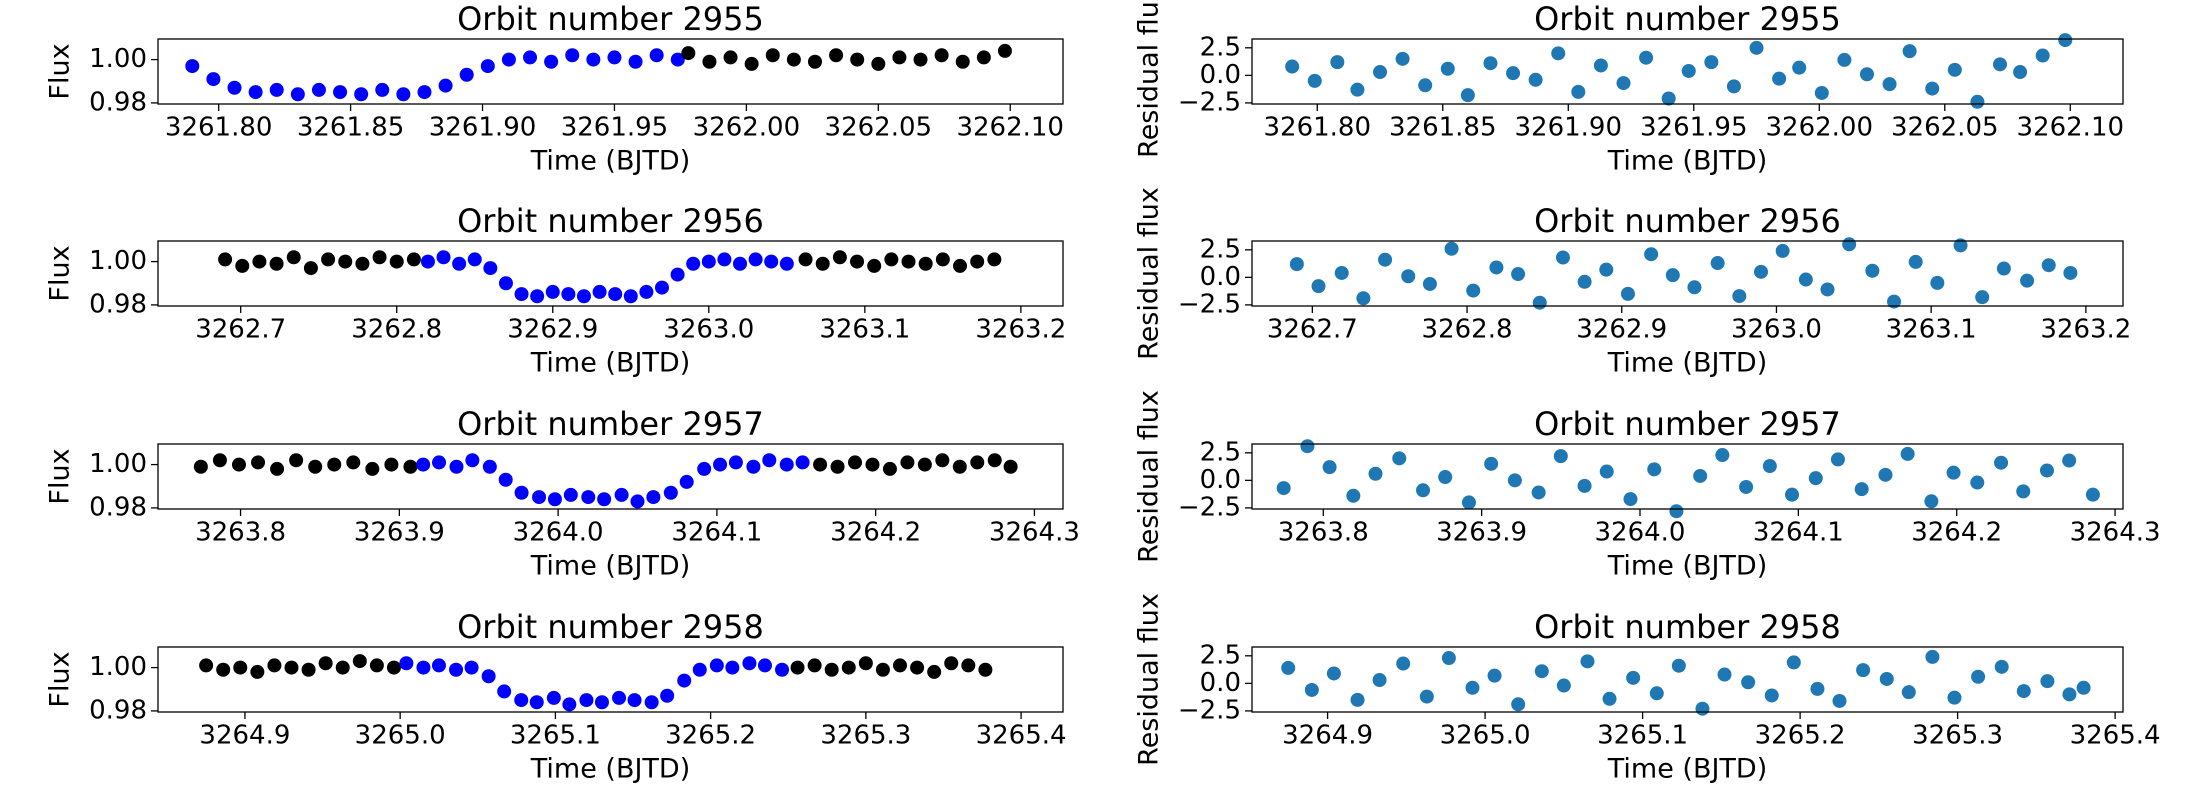 The width and height of the screenshot is (2210, 794). What do you see at coordinates (1694, 128) in the screenshot?
I see `x-tick-label: 3261.95` at bounding box center [1694, 128].